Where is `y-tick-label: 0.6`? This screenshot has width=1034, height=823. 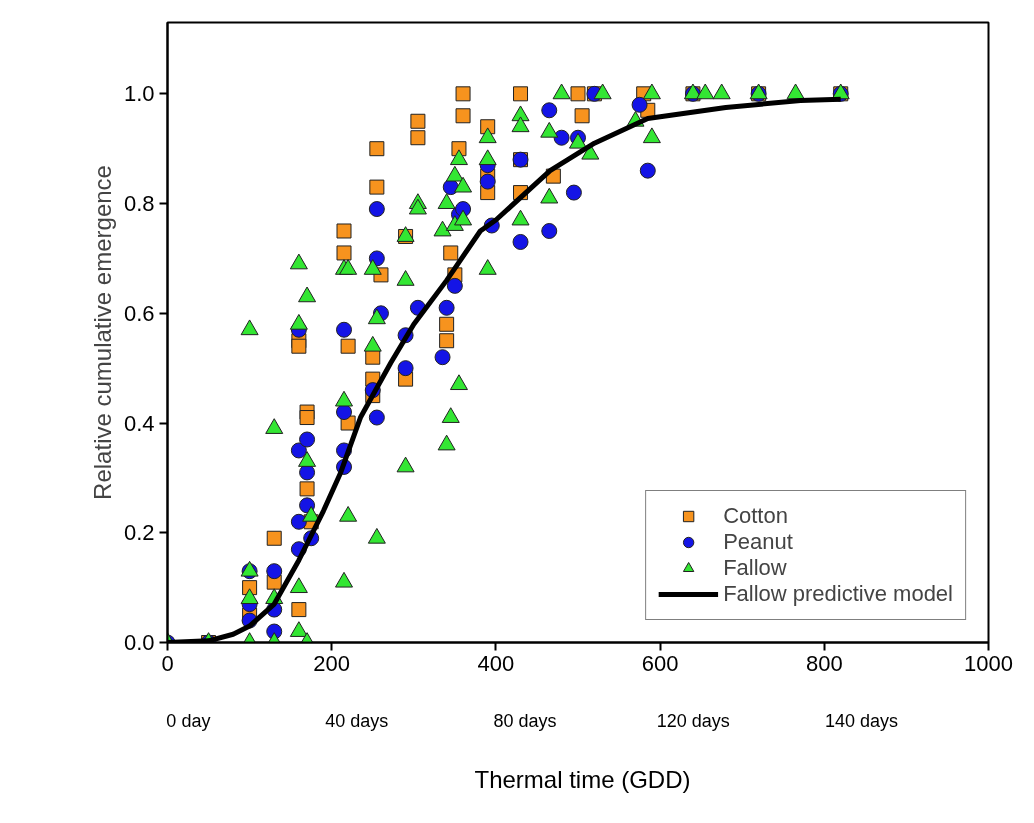 y-tick-label: 0.6 is located at coordinates (139, 313).